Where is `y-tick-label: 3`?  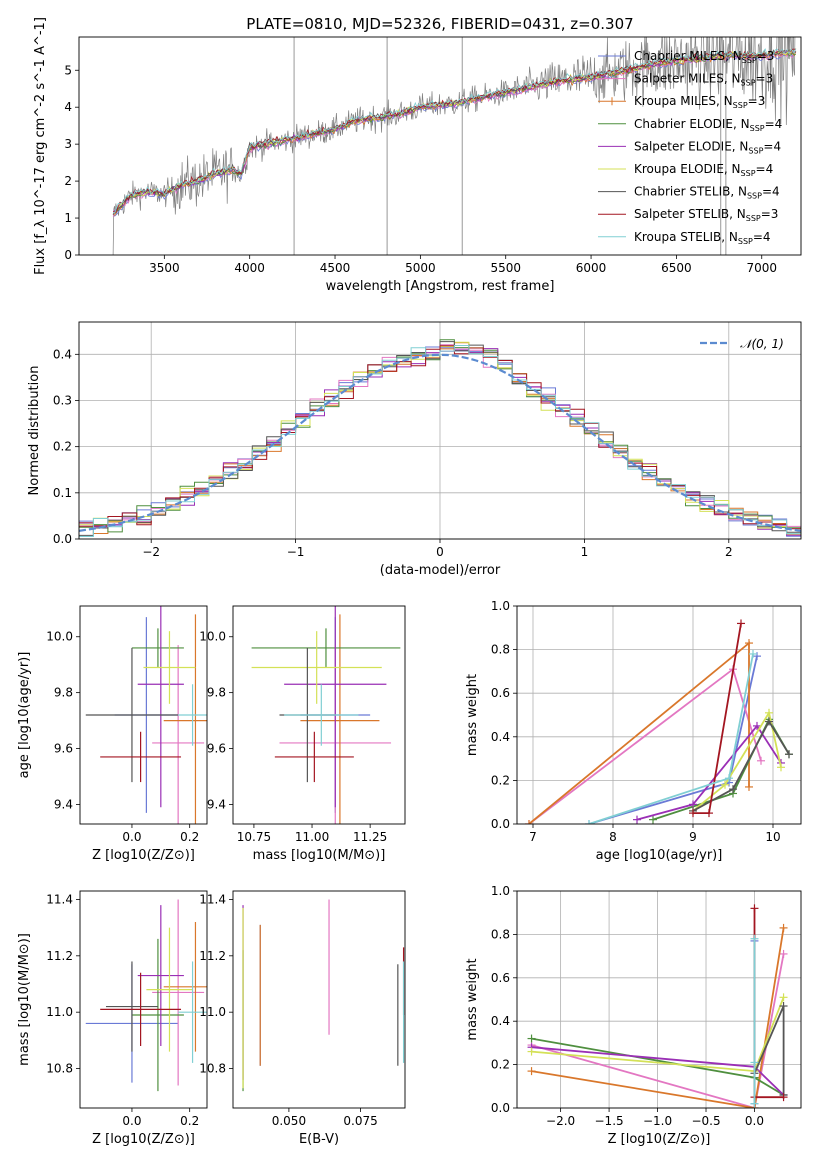 y-tick-label: 3 is located at coordinates (68, 144).